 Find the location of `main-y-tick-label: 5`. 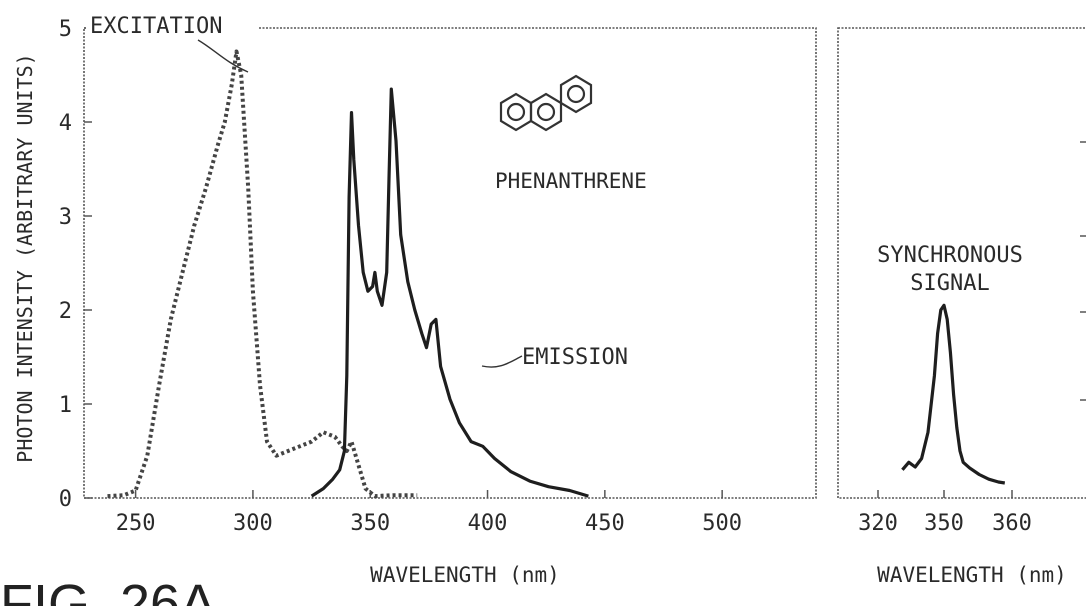

main-y-tick-label: 5 is located at coordinates (65, 29).